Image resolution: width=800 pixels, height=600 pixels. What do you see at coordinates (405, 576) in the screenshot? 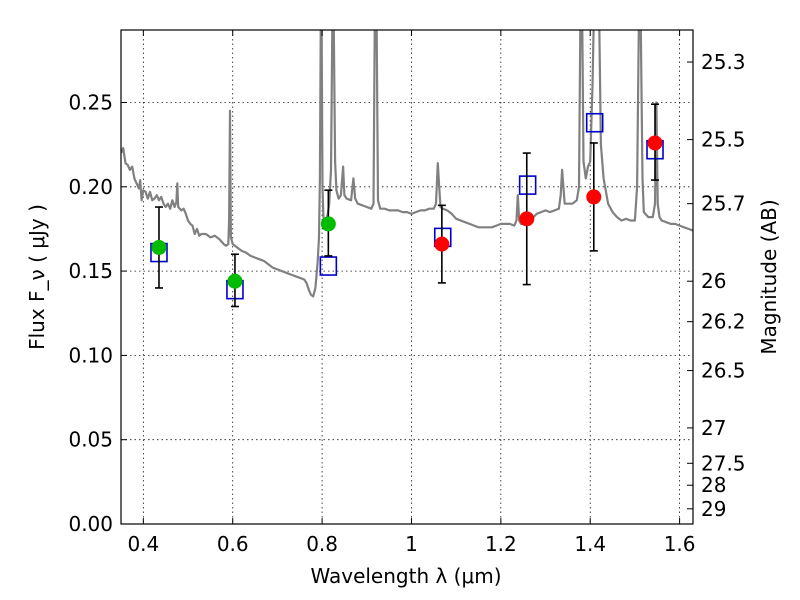
I see `x-axis-label: Wavelength λ (μm)` at bounding box center [405, 576].